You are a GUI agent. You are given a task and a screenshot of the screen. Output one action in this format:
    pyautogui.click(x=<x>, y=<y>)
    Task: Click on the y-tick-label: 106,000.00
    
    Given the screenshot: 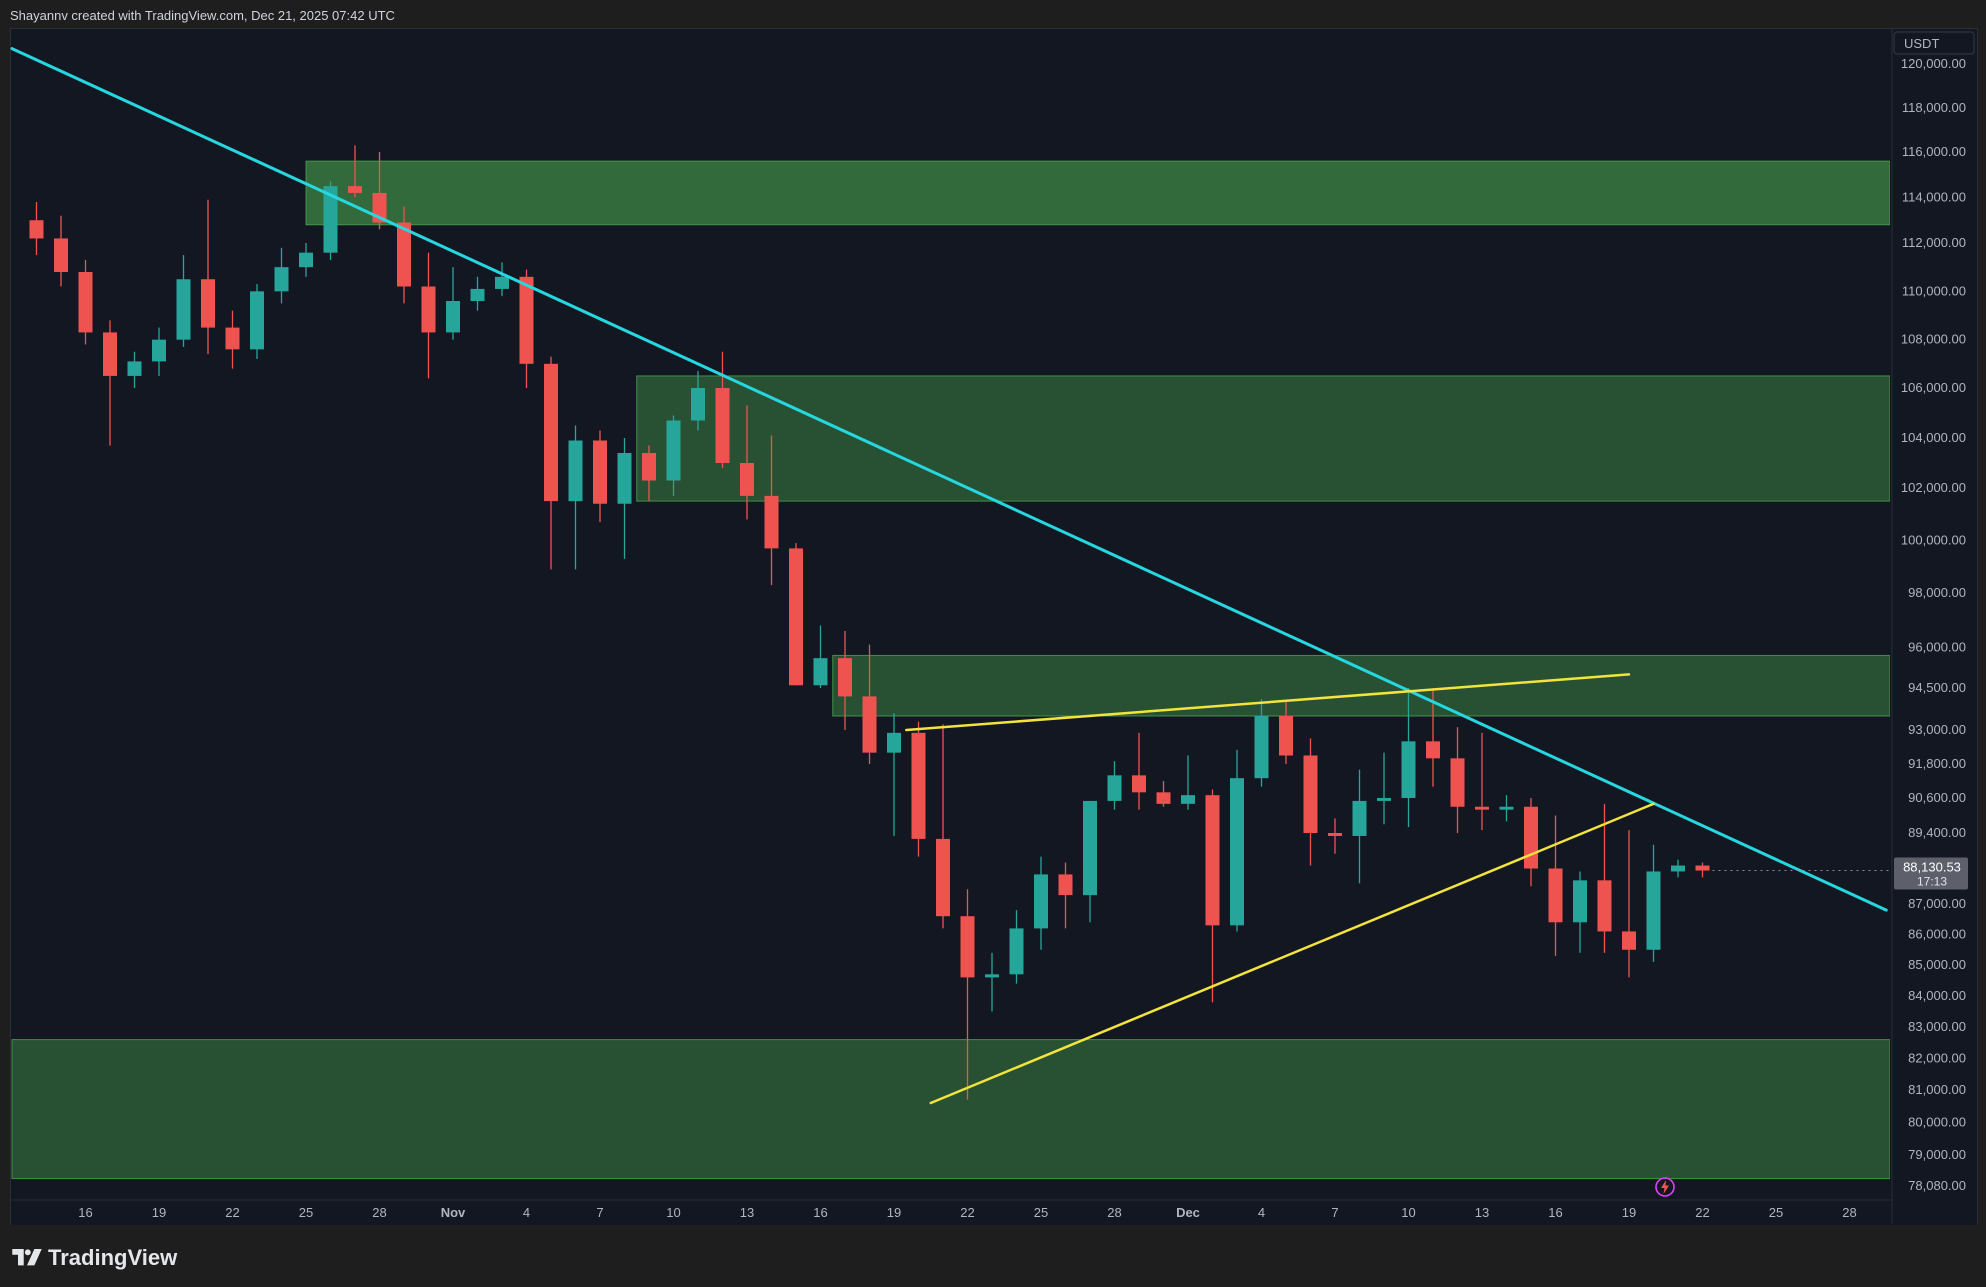 What is the action you would take?
    pyautogui.click(x=1933, y=387)
    